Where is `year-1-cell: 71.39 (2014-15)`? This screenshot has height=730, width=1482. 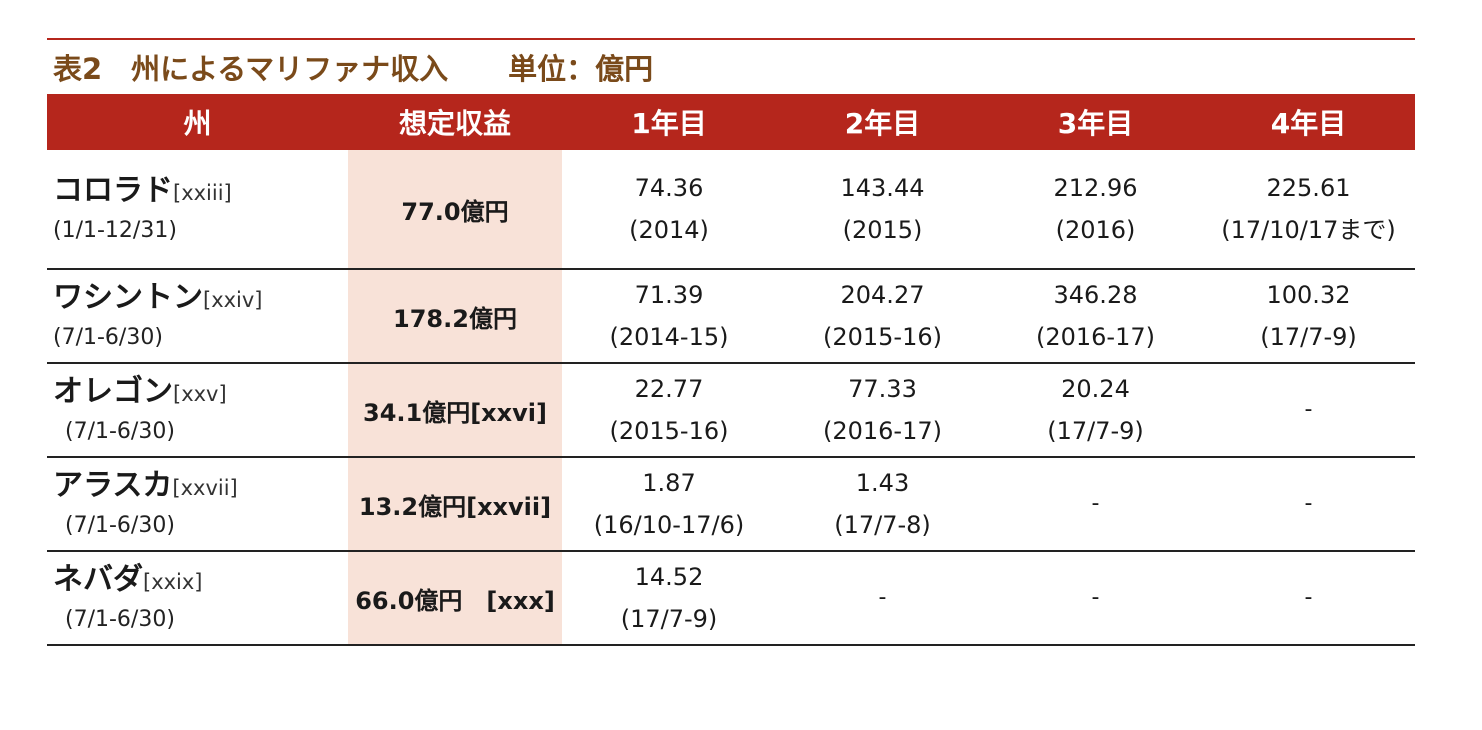
year-1-cell: 71.39 (2014-15) is located at coordinates (669, 316).